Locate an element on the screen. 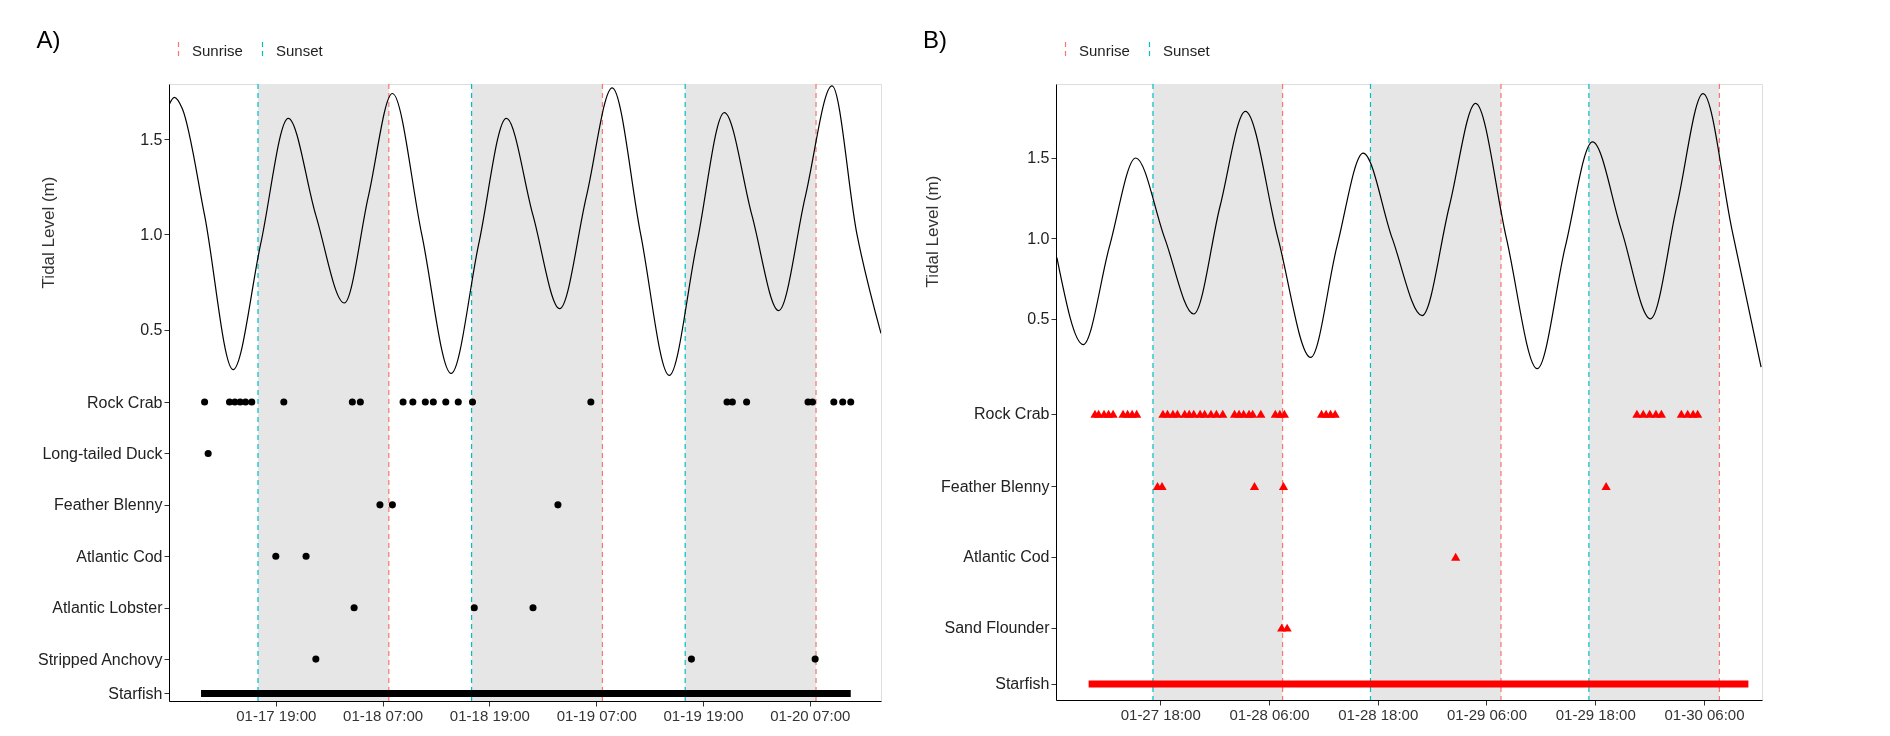 This screenshot has height=736, width=1890. x-tick-label: 01-28 06:00 is located at coordinates (1269, 714).